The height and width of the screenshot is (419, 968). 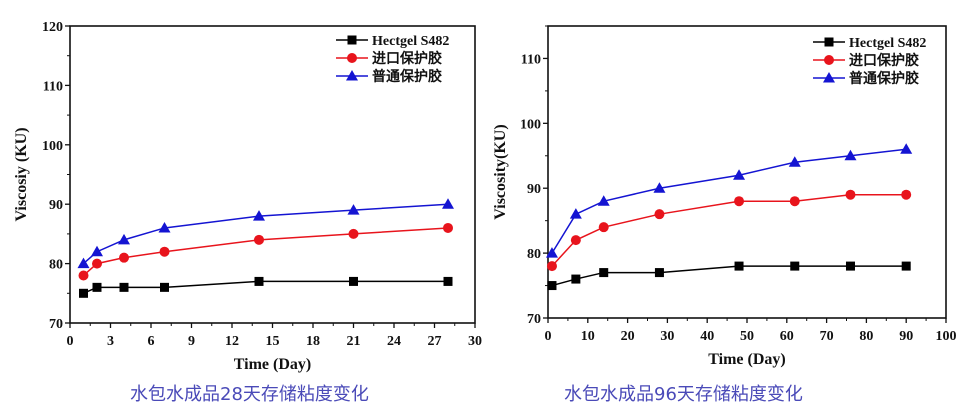 I want to click on x-tick-label: 12, so click(x=232, y=341).